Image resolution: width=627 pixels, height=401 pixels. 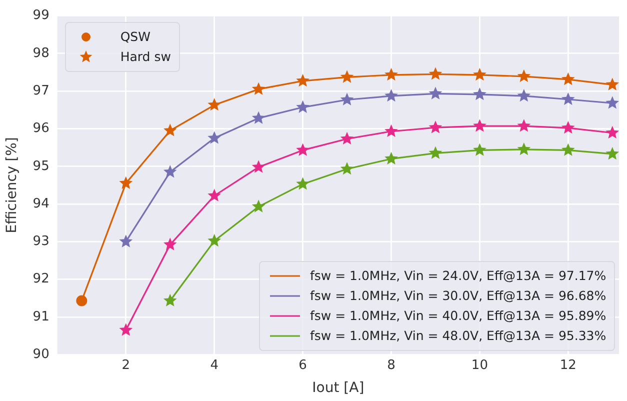 What do you see at coordinates (41, 90) in the screenshot?
I see `y-tick-label: 97` at bounding box center [41, 90].